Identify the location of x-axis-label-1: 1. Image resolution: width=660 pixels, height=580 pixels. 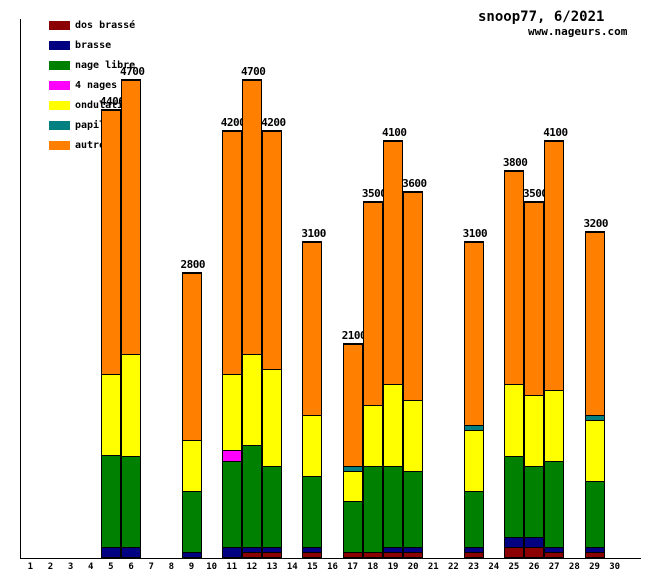
(30, 567).